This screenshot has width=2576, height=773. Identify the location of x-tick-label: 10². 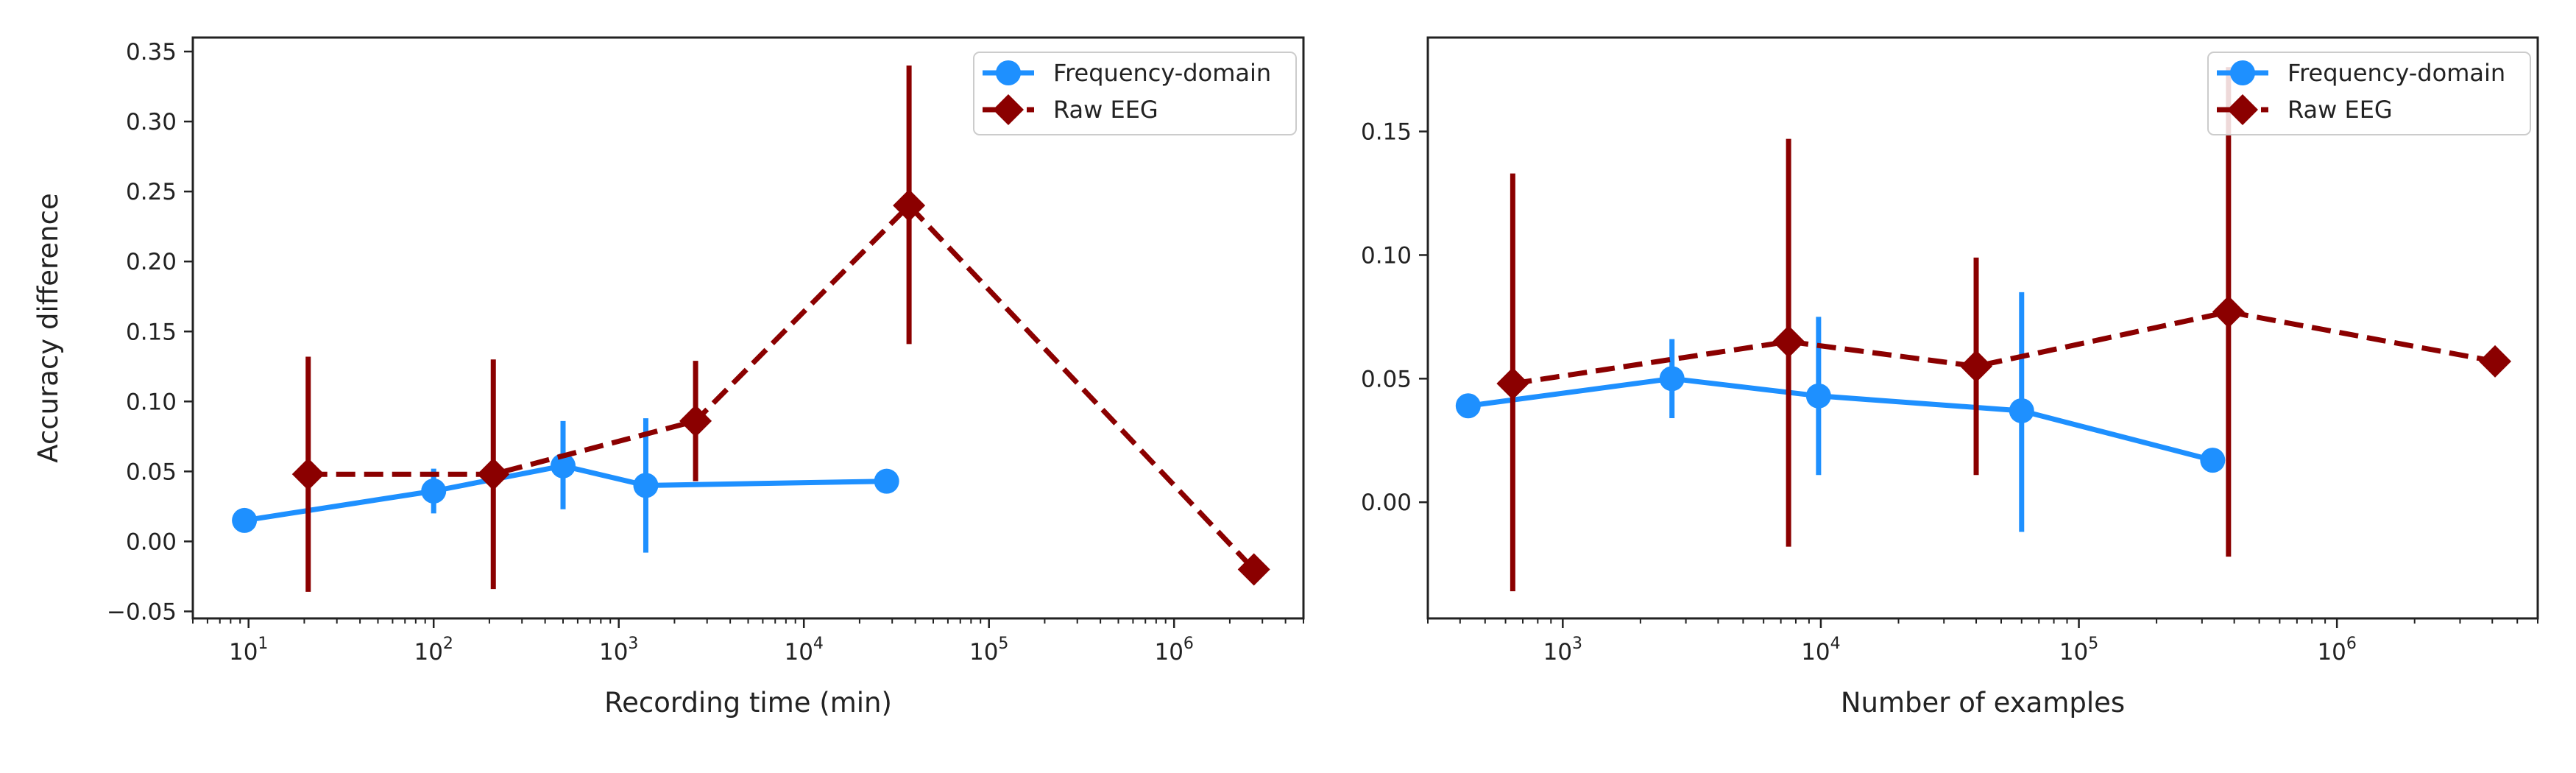
(434, 650).